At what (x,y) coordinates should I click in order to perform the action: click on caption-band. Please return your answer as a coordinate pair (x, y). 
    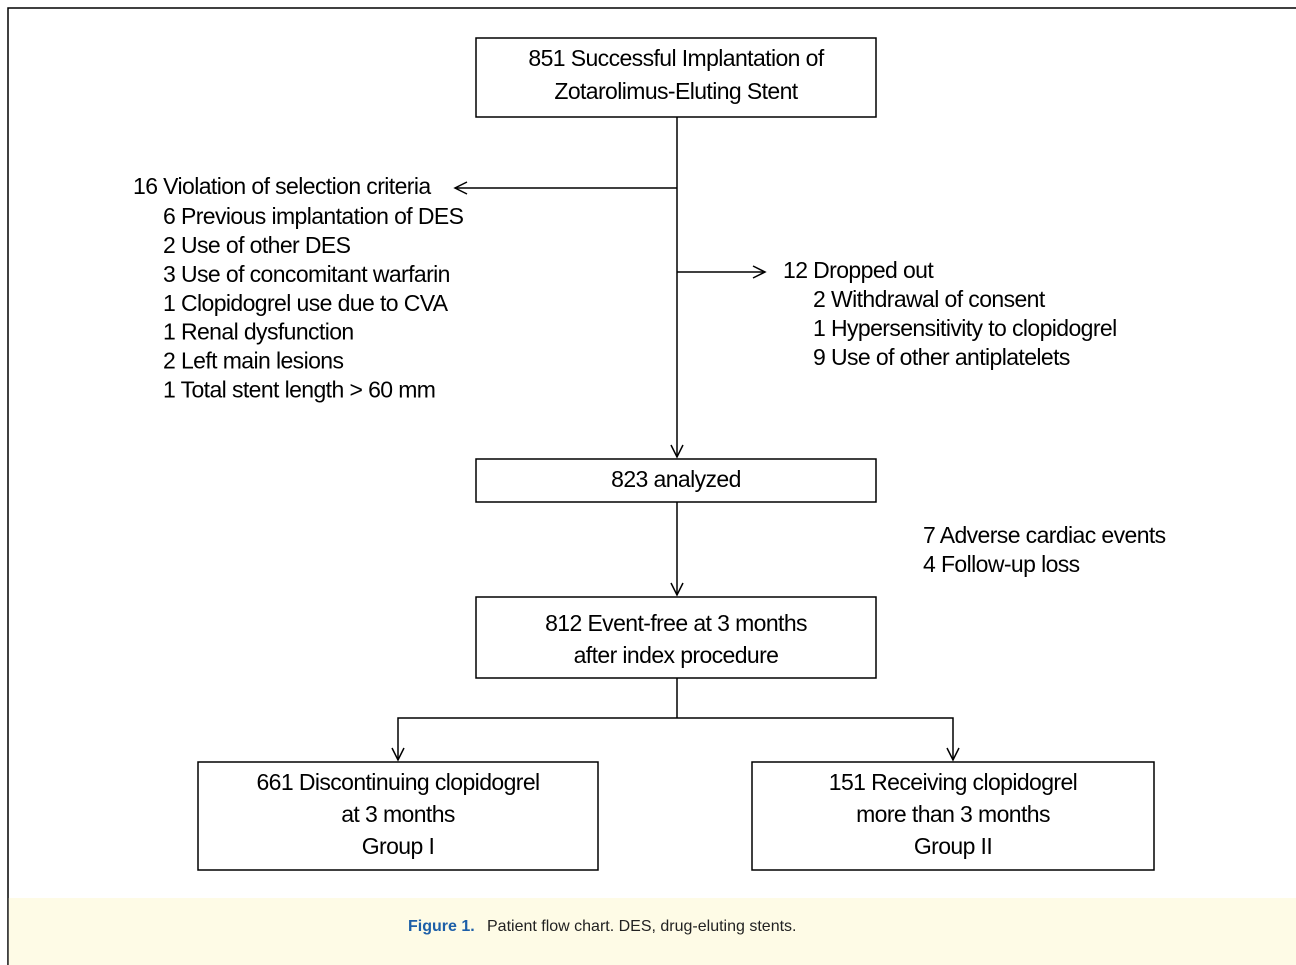
    Looking at the image, I should click on (652, 931).